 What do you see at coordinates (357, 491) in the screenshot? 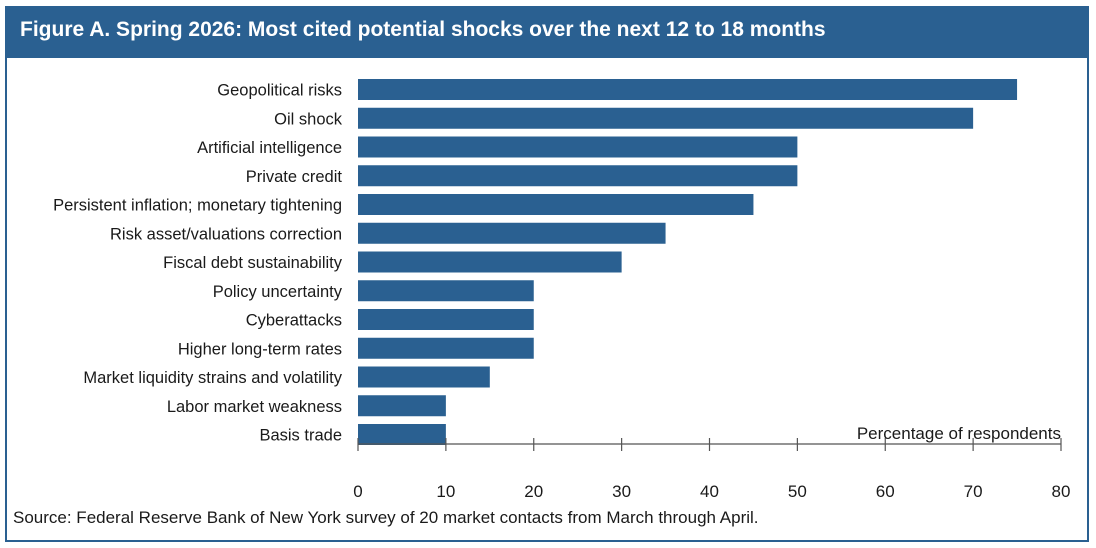
I see `x-tick-label-0: 0` at bounding box center [357, 491].